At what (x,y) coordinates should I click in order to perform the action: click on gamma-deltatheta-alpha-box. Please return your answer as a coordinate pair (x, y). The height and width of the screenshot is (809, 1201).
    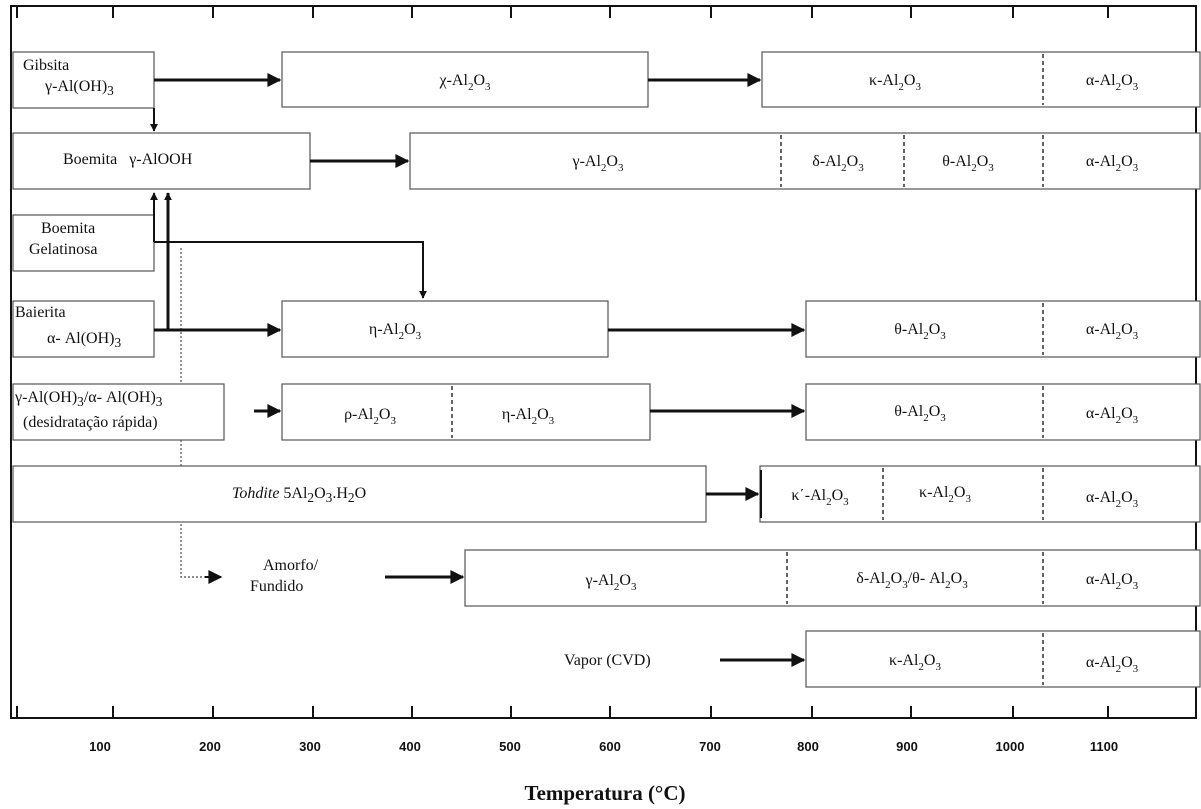
    Looking at the image, I should click on (832, 578).